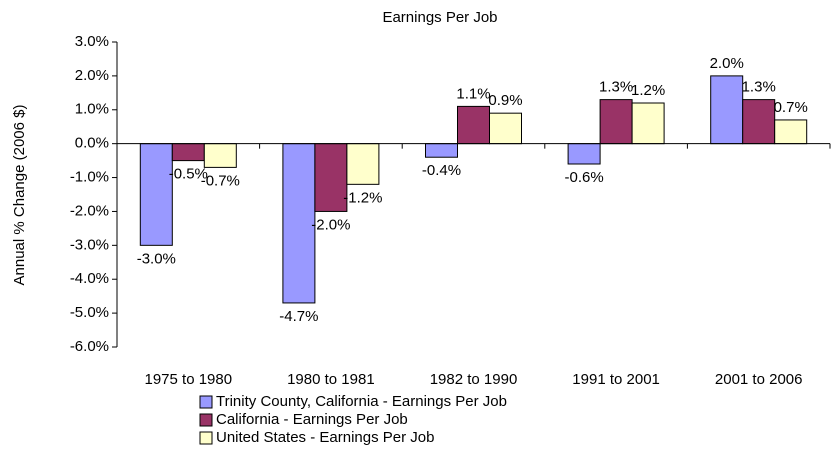 This screenshot has height=454, width=832. I want to click on data-label: -4.7%, so click(298, 316).